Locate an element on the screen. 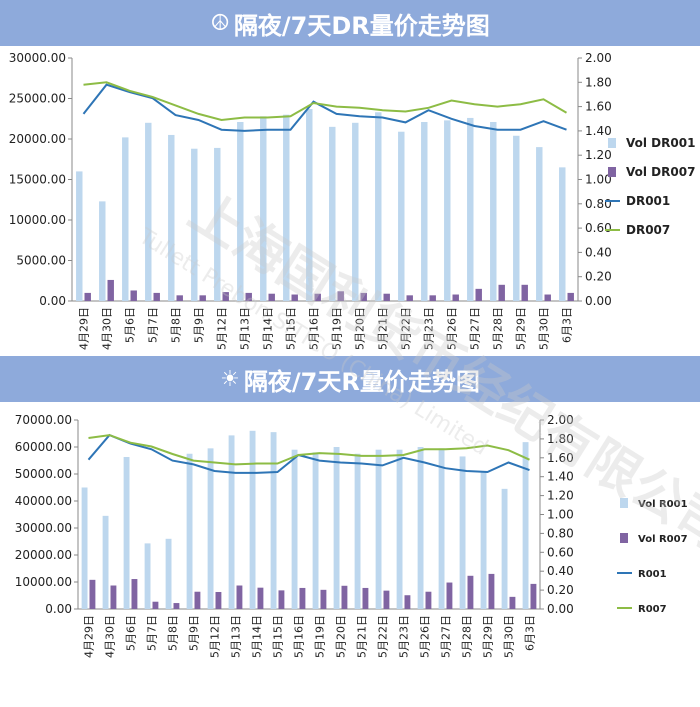 The image size is (700, 707). left-tick-label: 20000.00 is located at coordinates (37, 139).